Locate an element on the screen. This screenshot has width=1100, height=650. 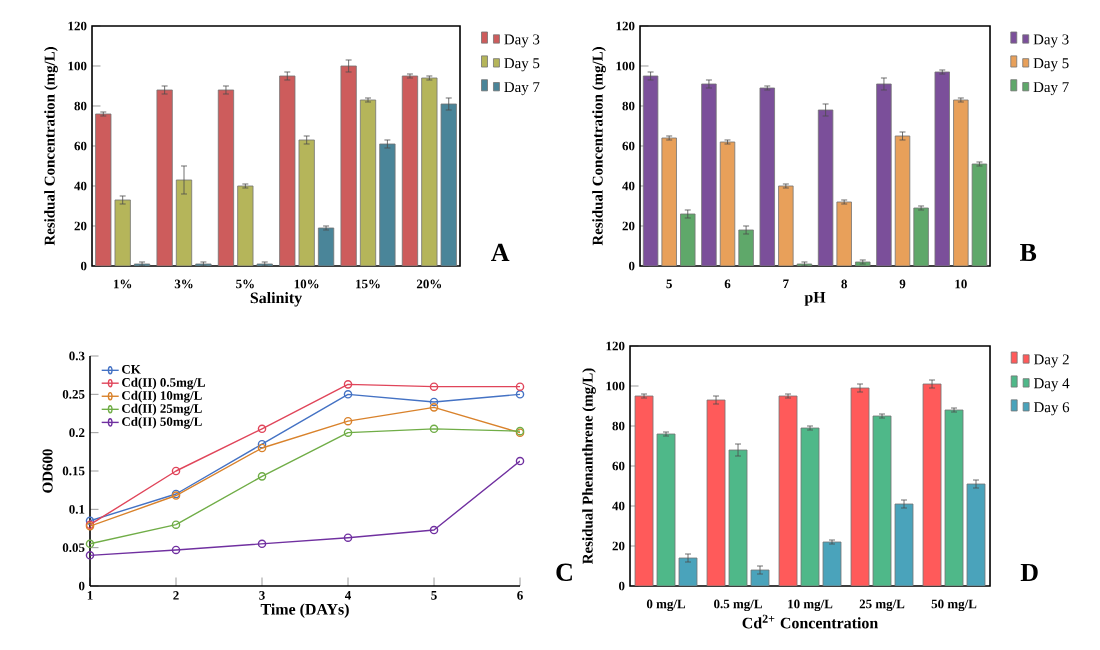
text: A is located at coordinates (500, 252).